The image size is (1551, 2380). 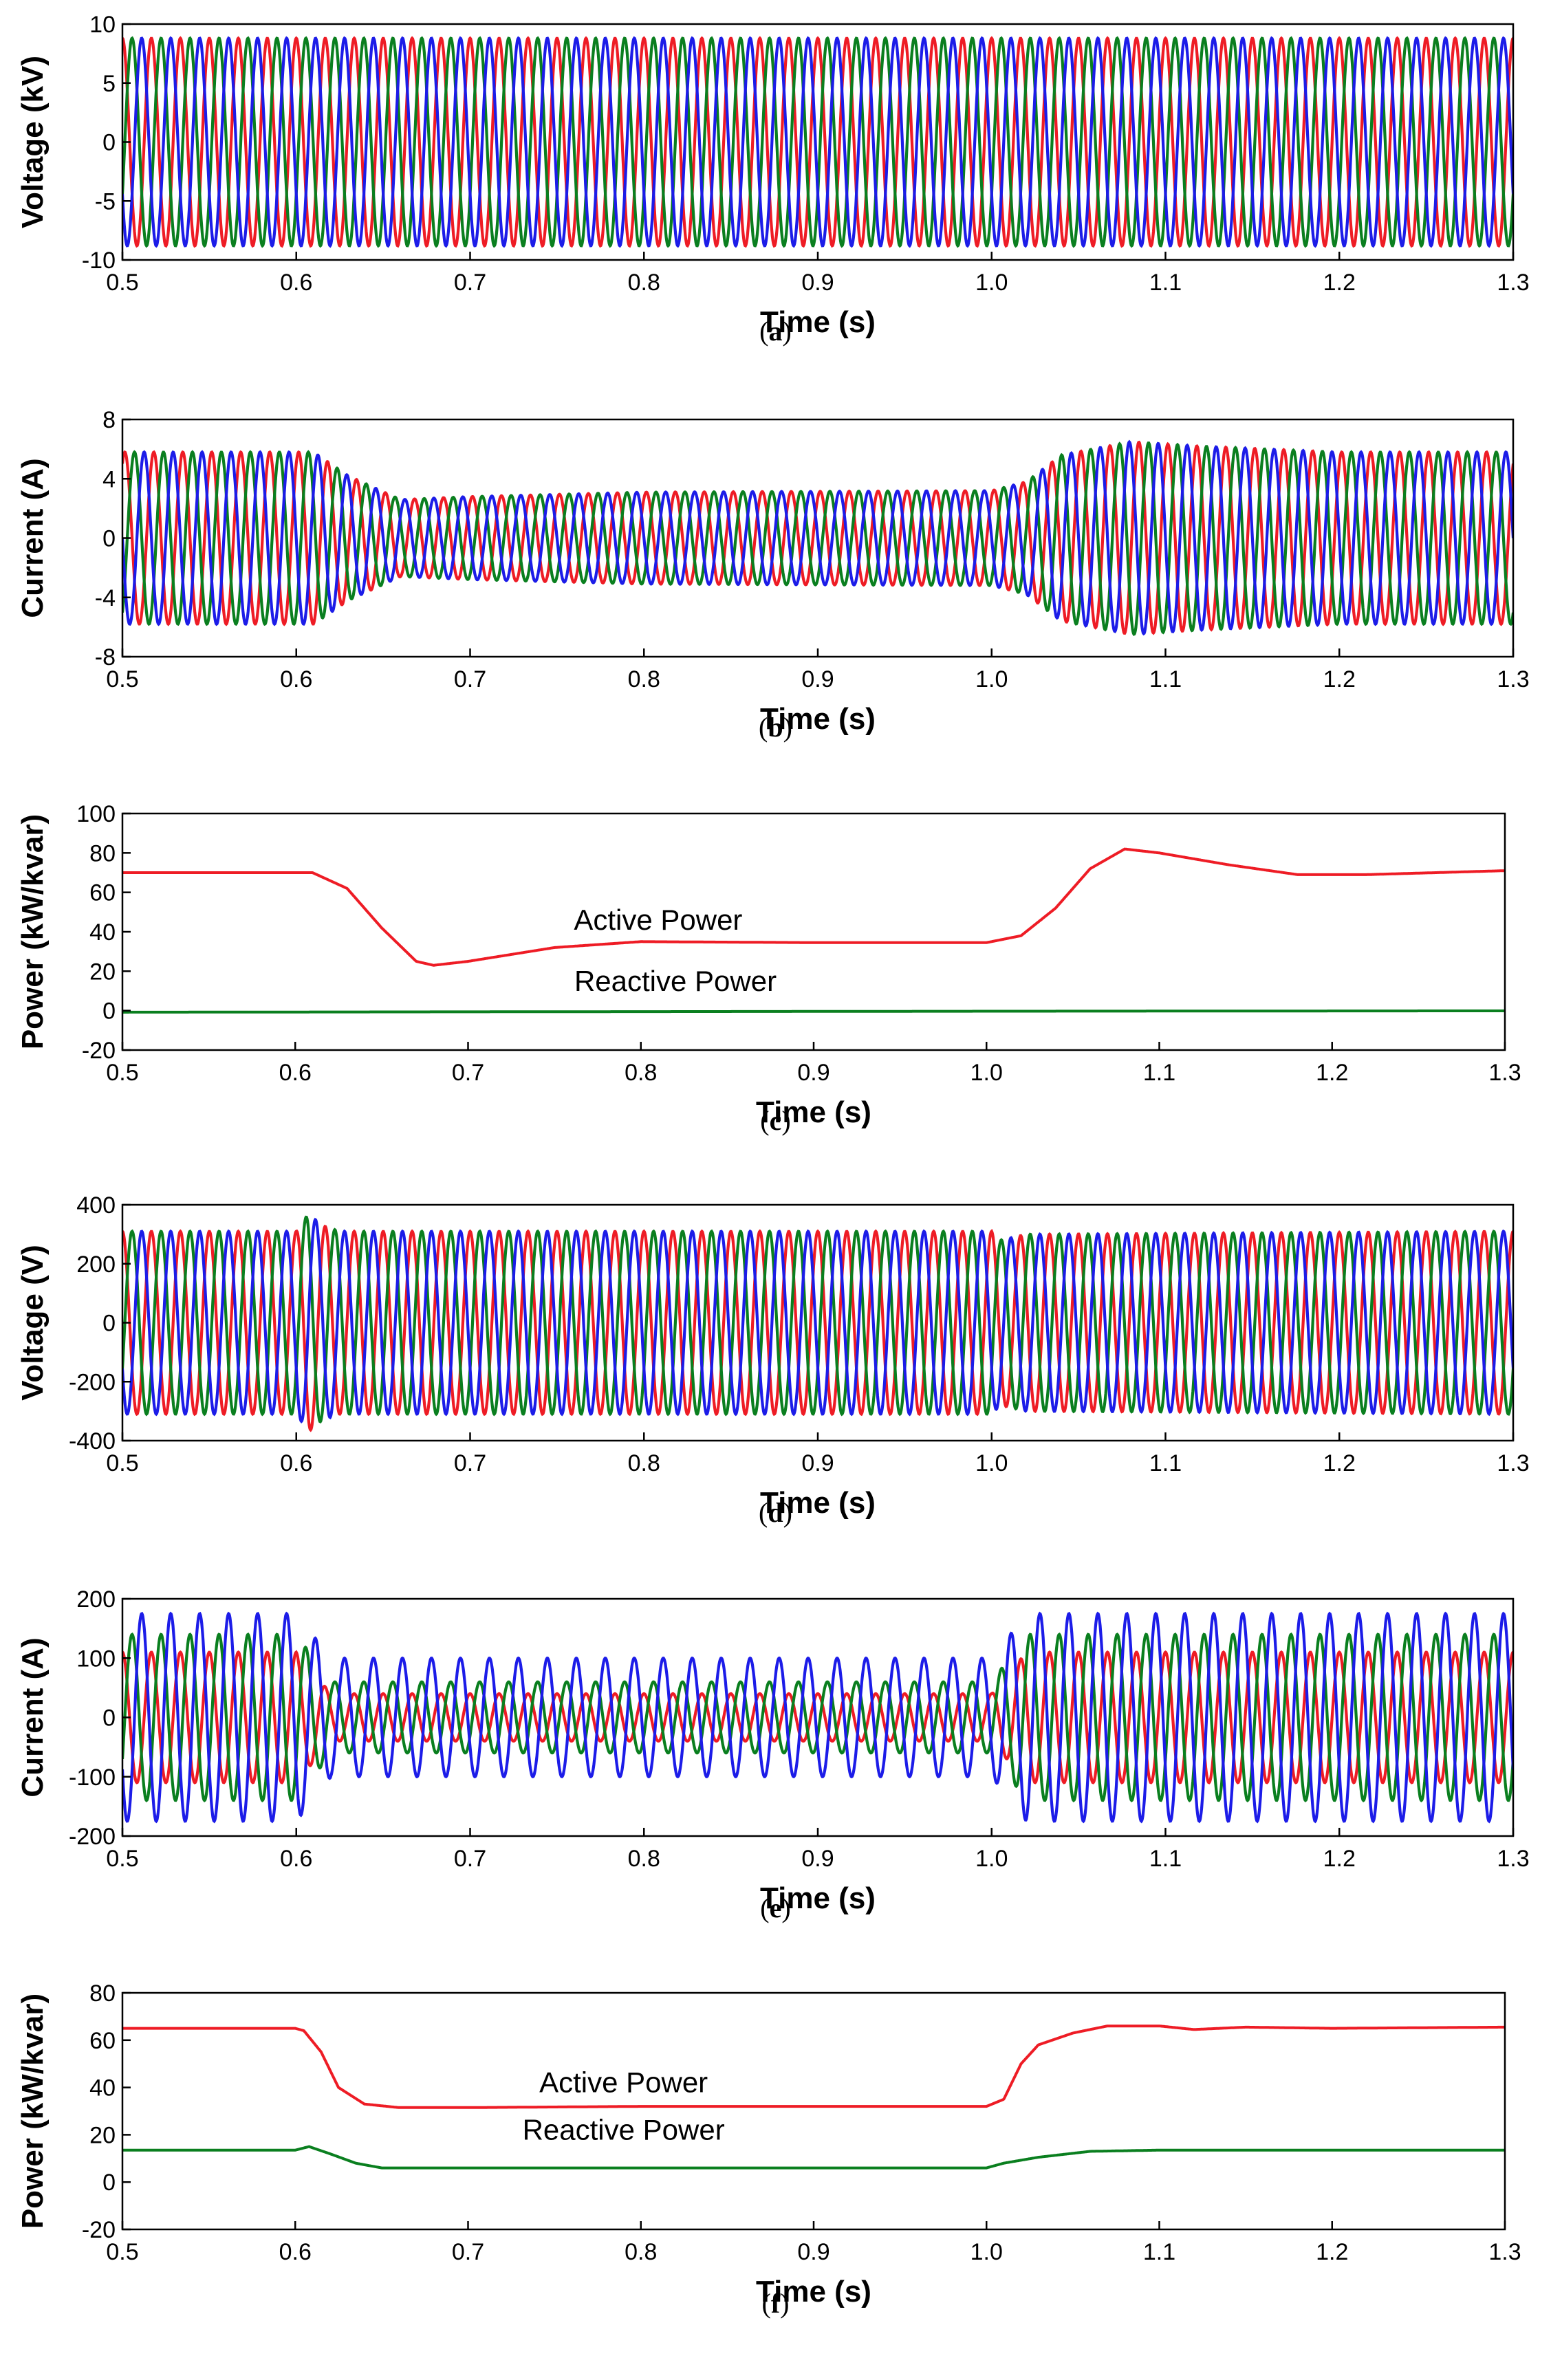 What do you see at coordinates (96, 1265) in the screenshot?
I see `y-tick-label: 200` at bounding box center [96, 1265].